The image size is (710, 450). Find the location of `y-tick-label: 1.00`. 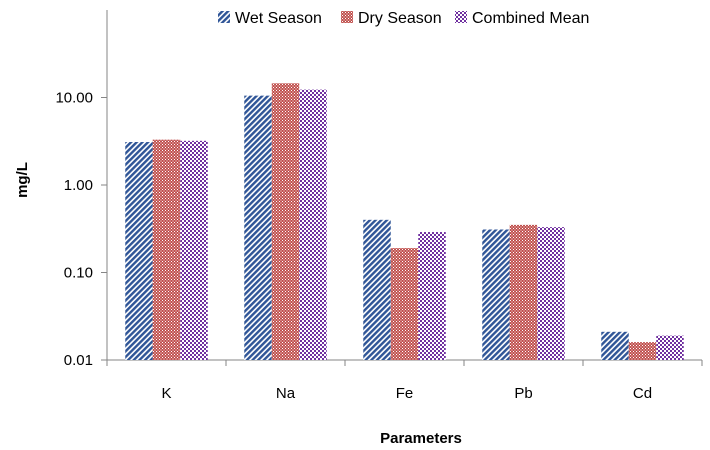

y-tick-label: 1.00 is located at coordinates (78, 185).